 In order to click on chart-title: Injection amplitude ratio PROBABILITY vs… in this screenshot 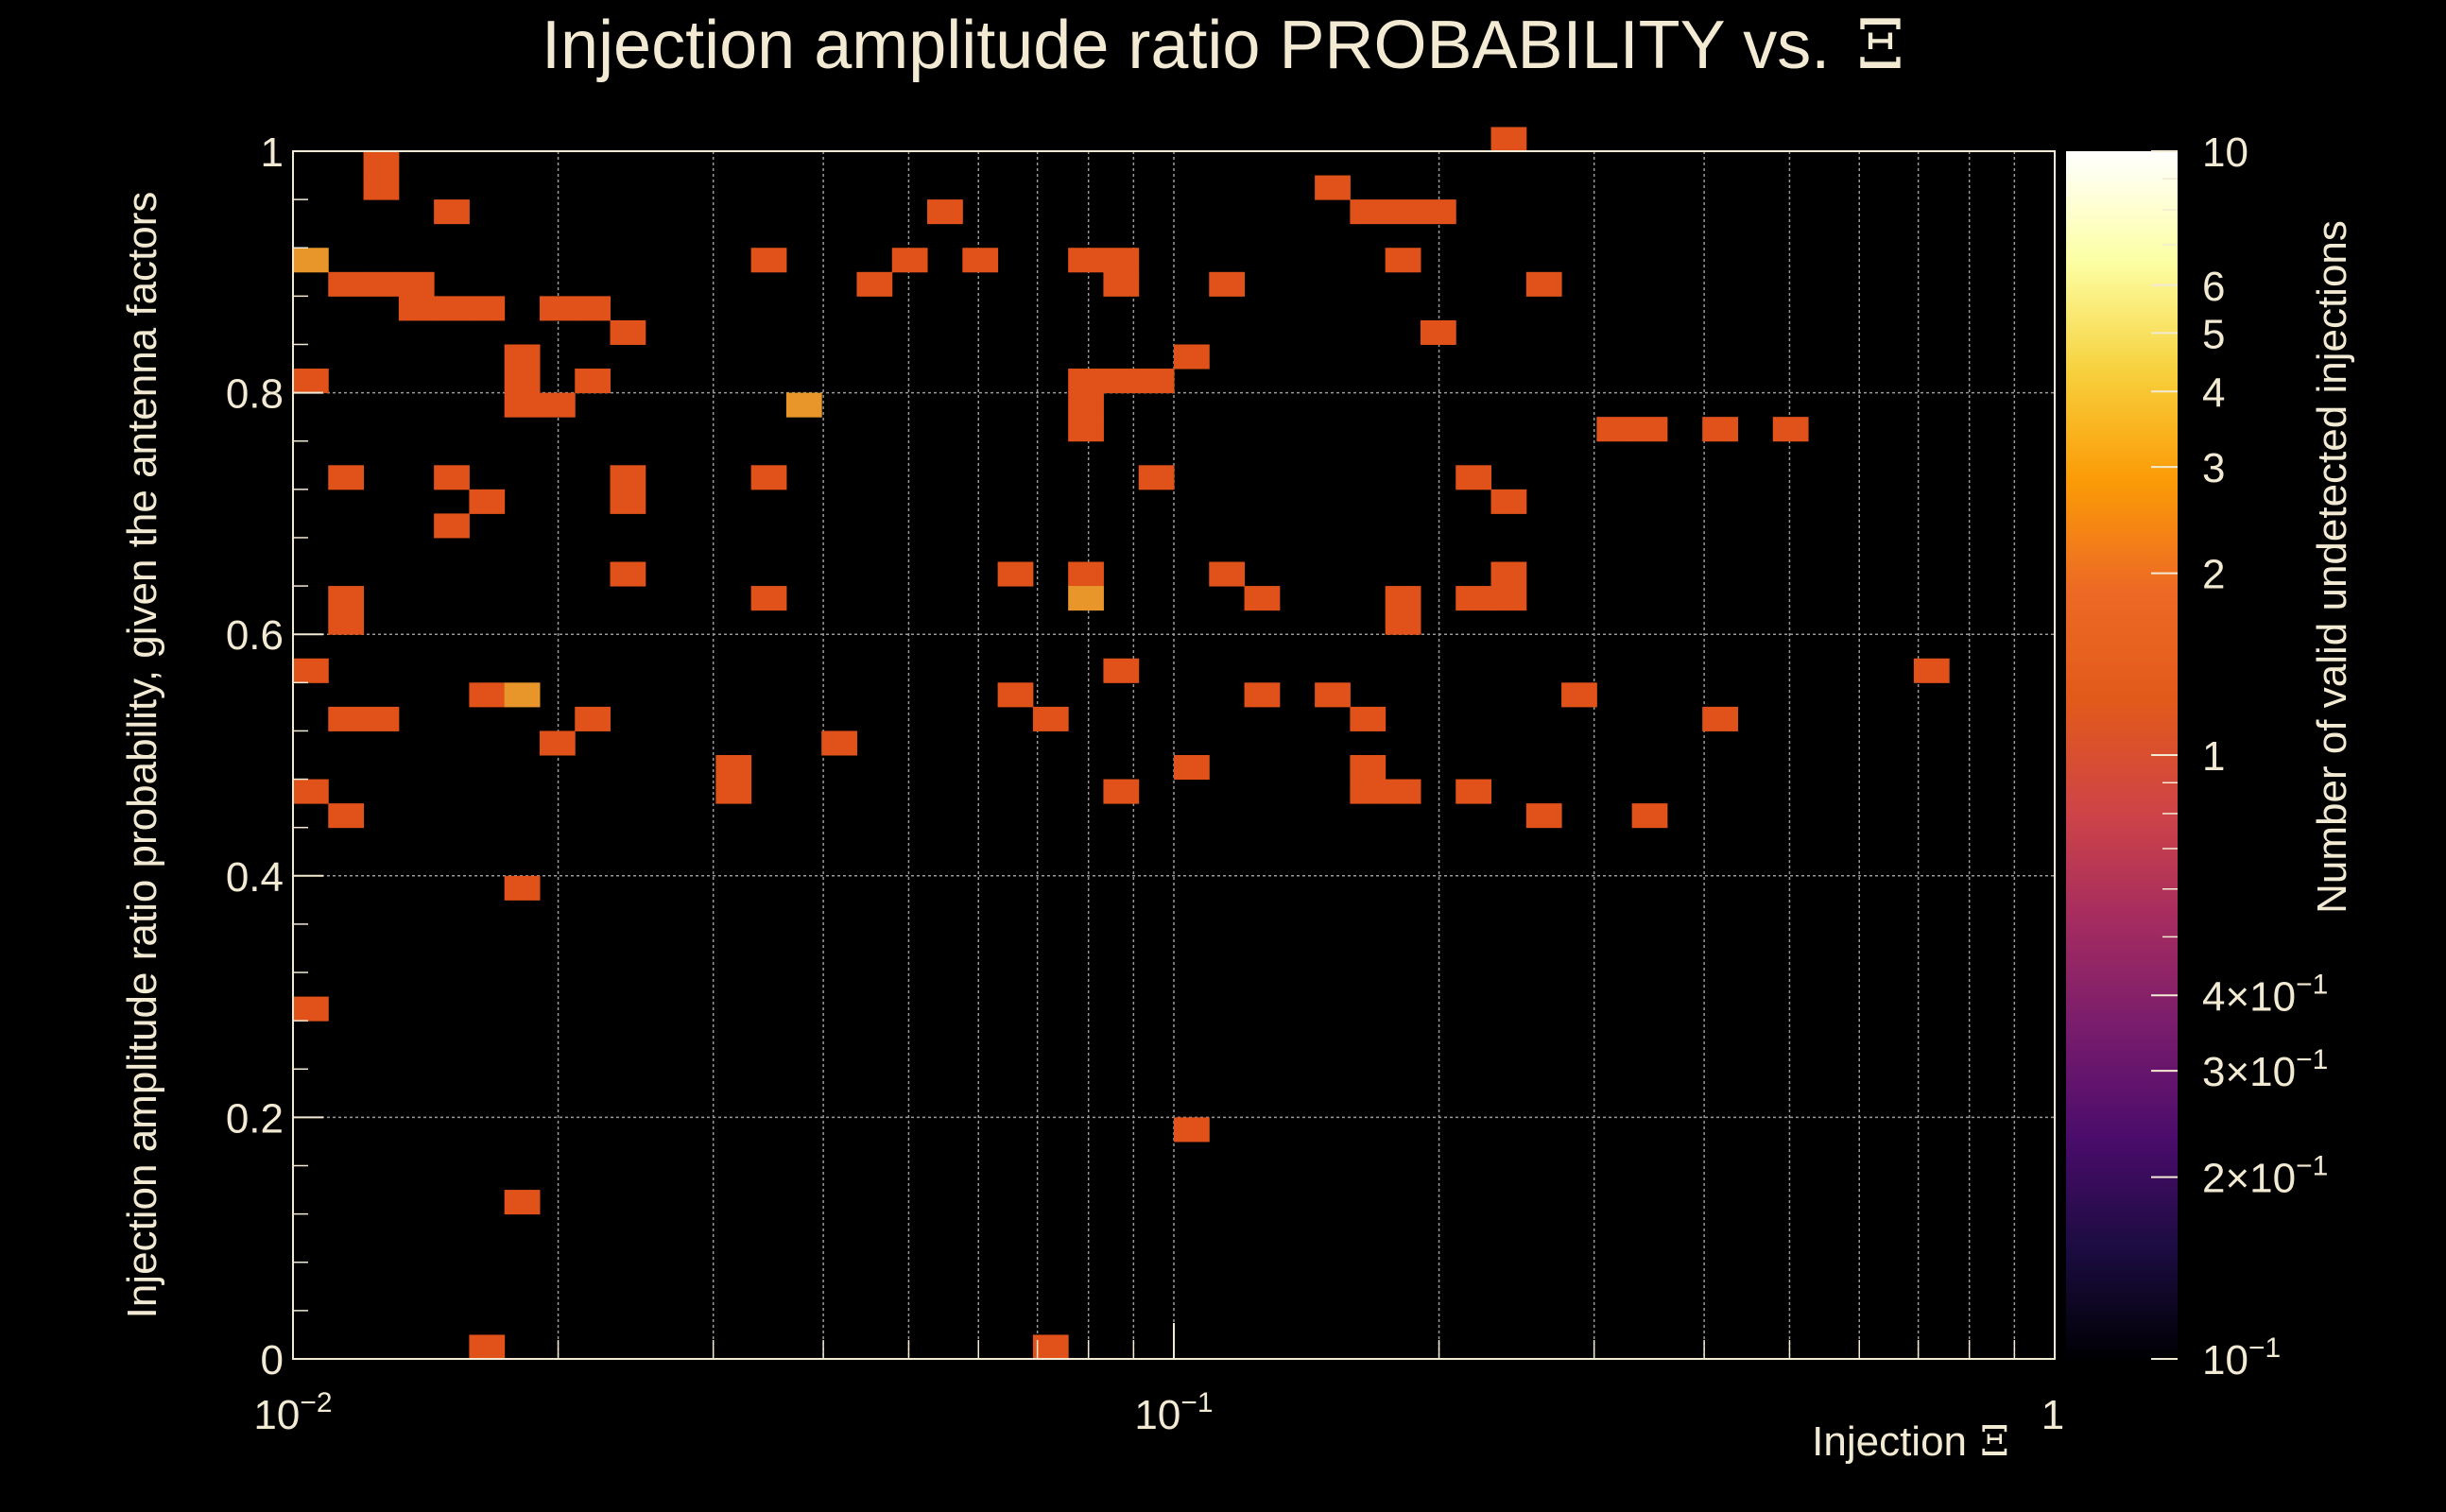, I will do `click(1223, 44)`.